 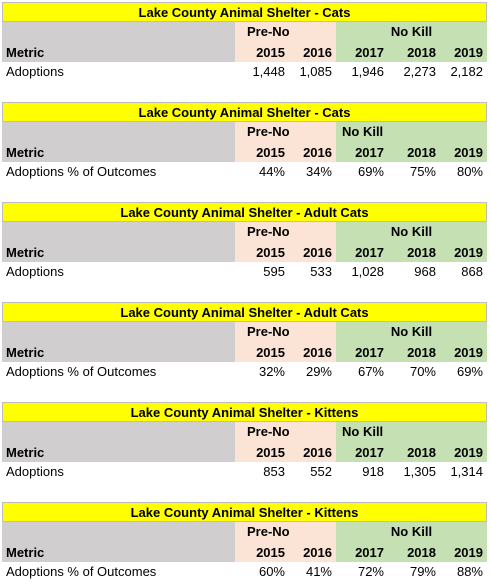 I want to click on table-title: Lake County Animal Shelter - Cats, so click(x=244, y=12).